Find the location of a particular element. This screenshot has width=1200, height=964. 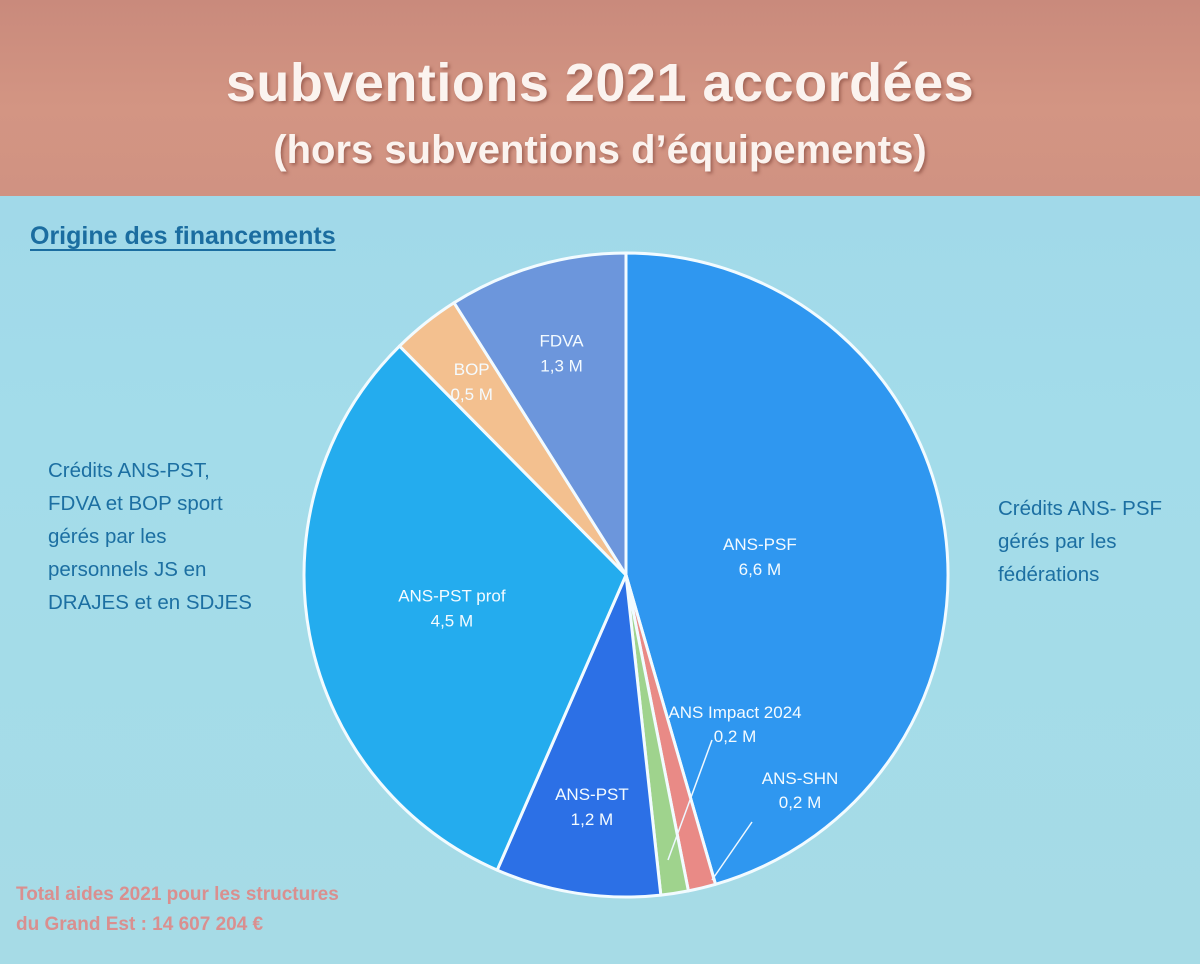

right-annotation-line: fédérations is located at coordinates (1049, 574).